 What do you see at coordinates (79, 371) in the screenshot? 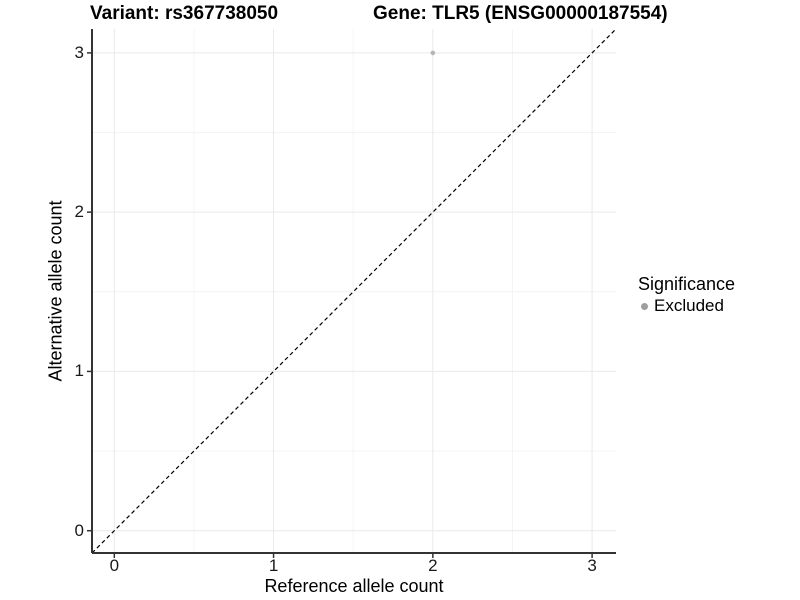
I see `y-tick-label: 1` at bounding box center [79, 371].